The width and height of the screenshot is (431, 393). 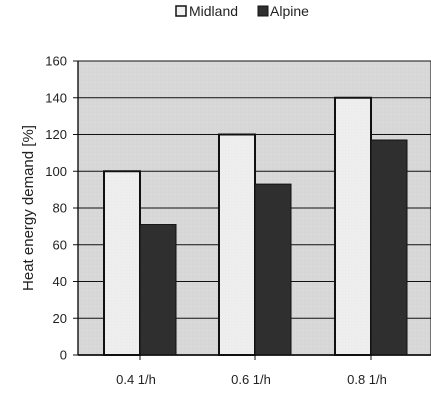 I want to click on x-tick-label-0: 0.4 1/h, so click(x=136, y=379).